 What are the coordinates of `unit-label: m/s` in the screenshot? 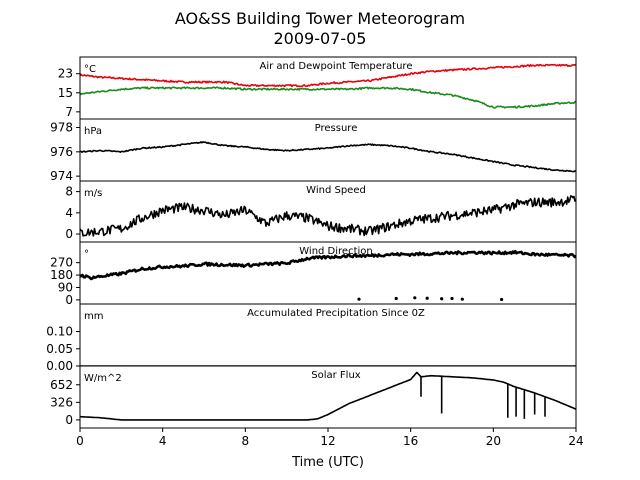 It's located at (93, 193).